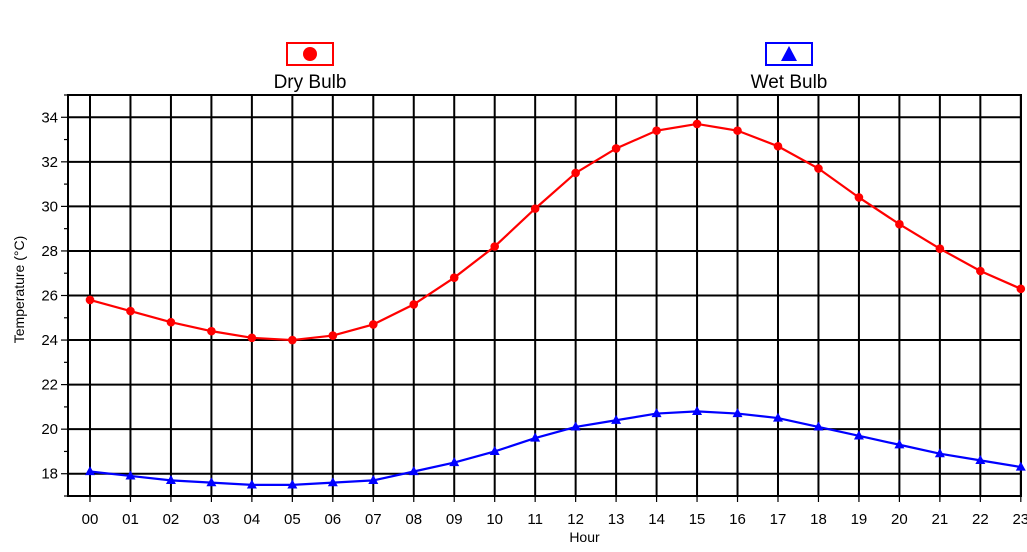 The image size is (1027, 552). What do you see at coordinates (535, 519) in the screenshot?
I see `x-tick-label: 11` at bounding box center [535, 519].